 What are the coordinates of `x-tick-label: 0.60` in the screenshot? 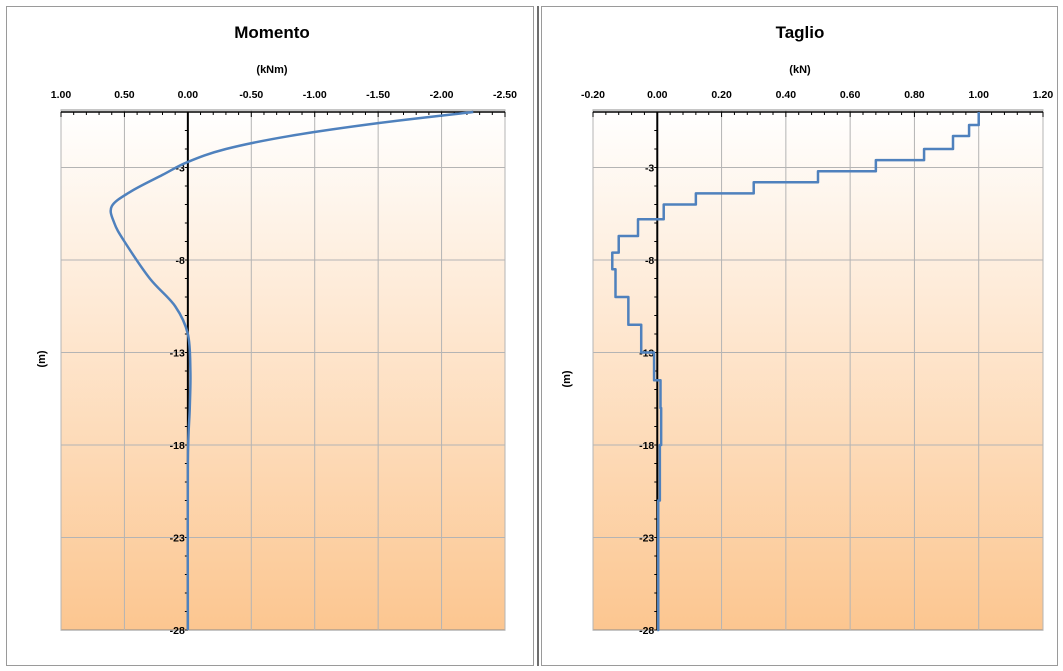 It's located at (850, 95).